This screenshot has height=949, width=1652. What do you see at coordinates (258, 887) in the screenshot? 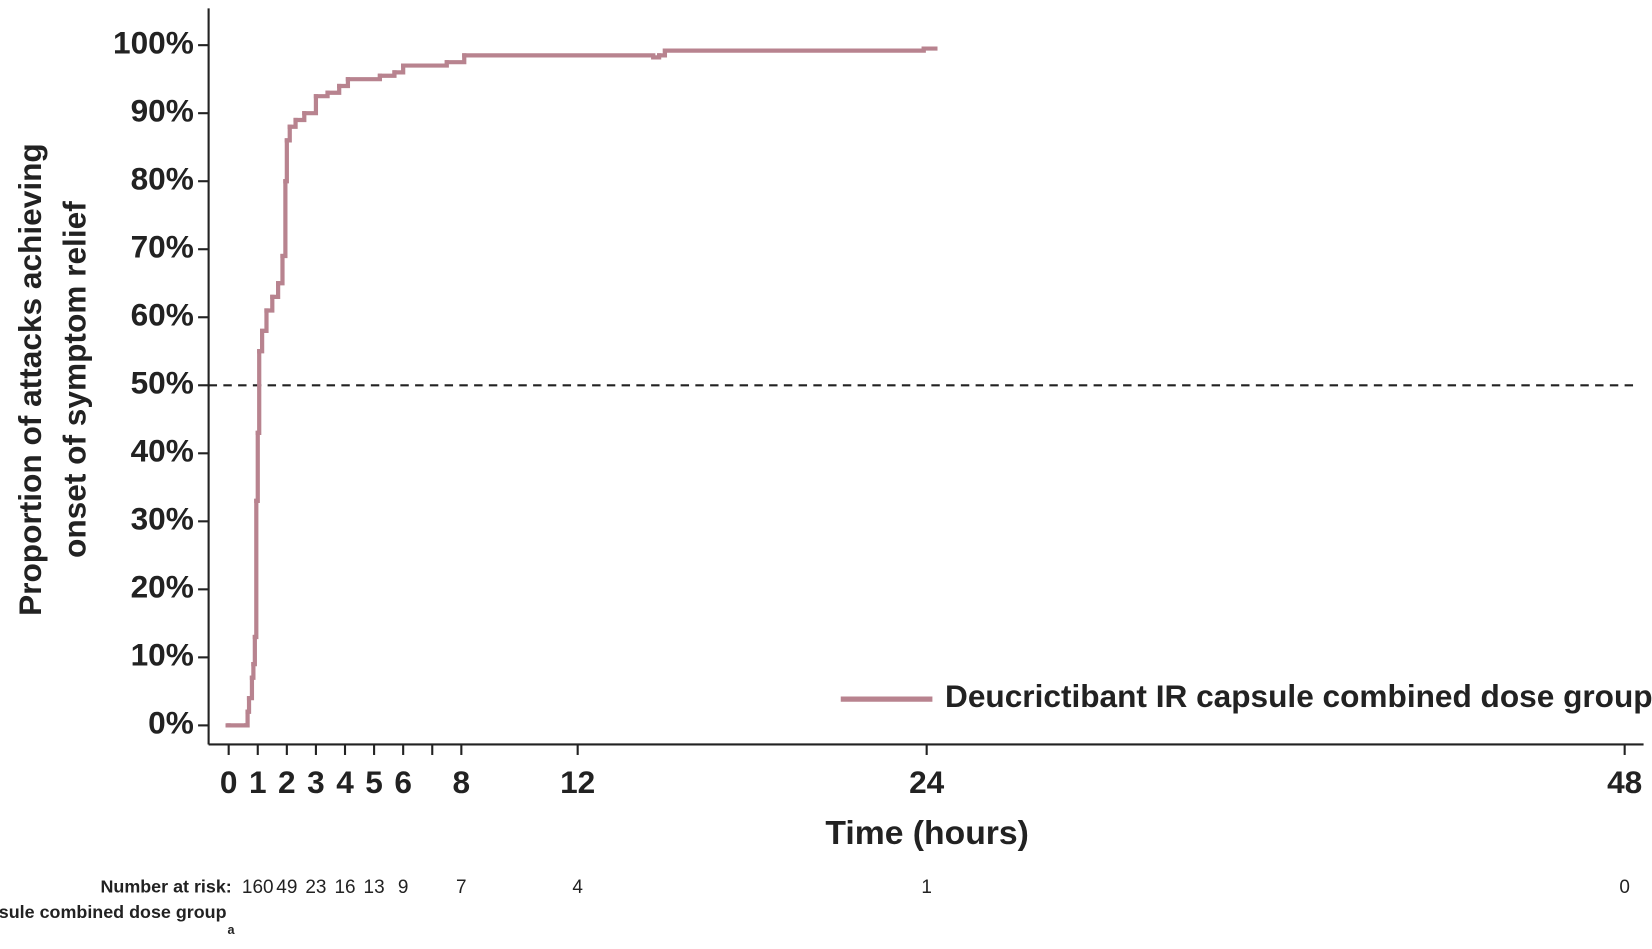
I see `risk-value: 160` at bounding box center [258, 887].